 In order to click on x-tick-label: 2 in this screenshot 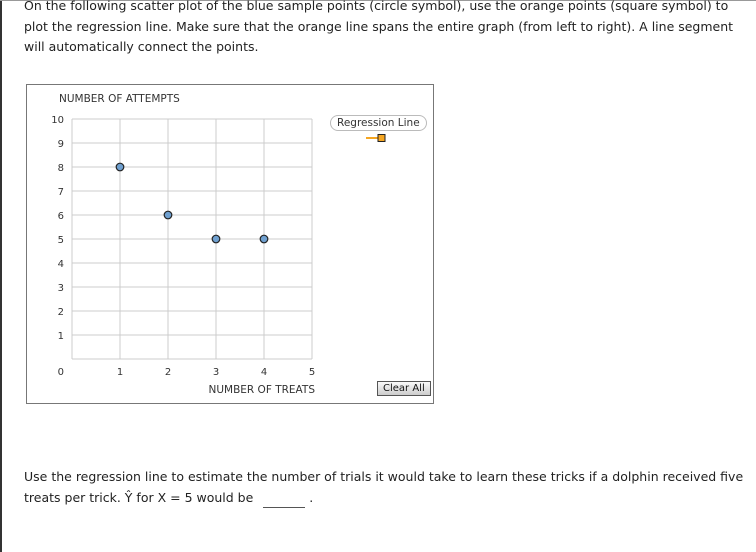, I will do `click(168, 372)`.